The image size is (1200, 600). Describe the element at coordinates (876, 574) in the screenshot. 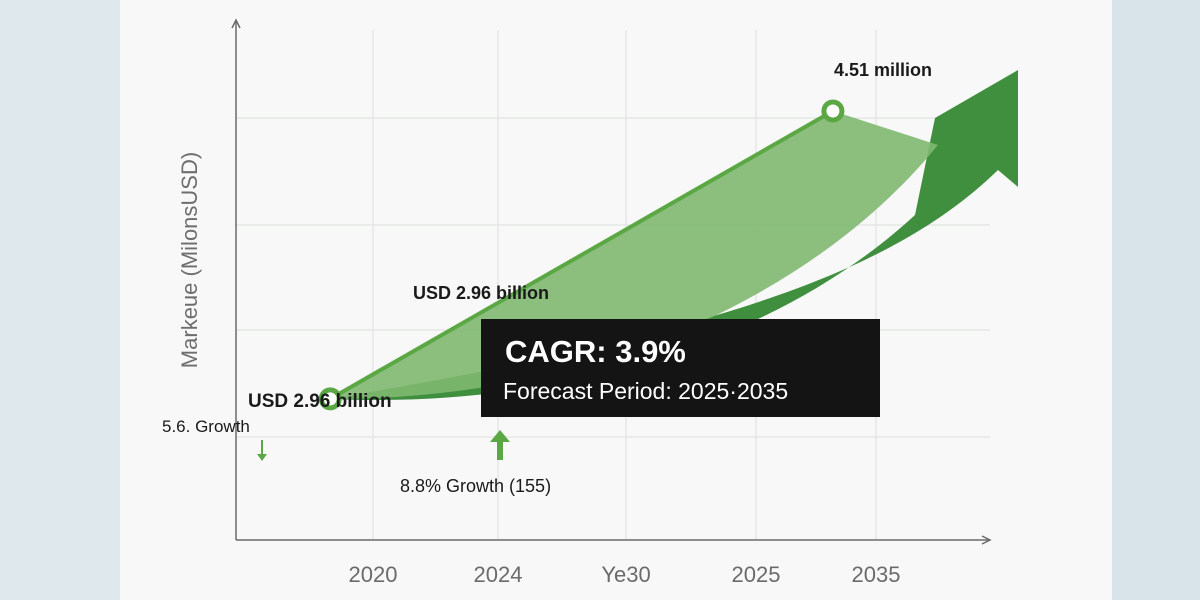

I see `x-tick-label: 2035` at that location.